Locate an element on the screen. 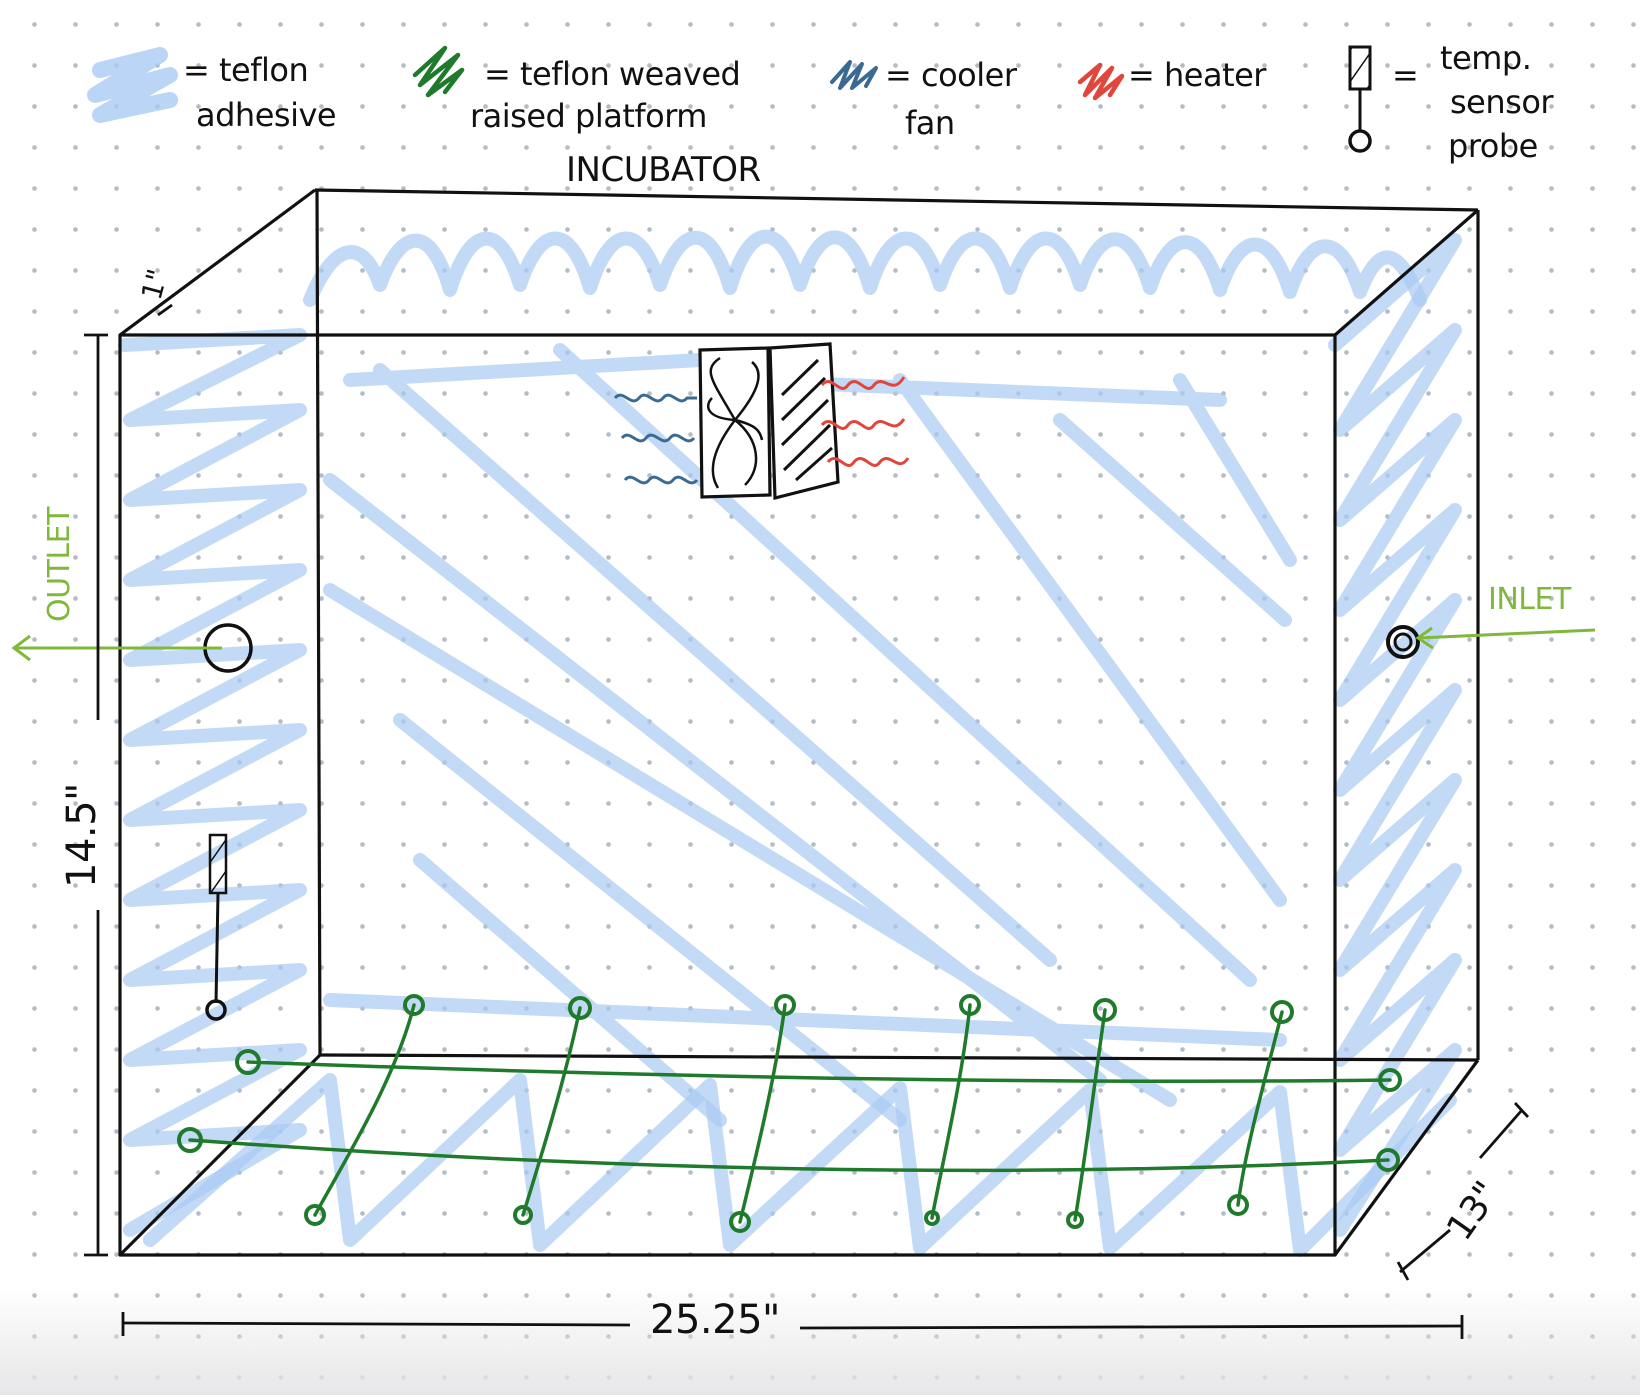 The width and height of the screenshot is (1640, 1395). heater is located at coordinates (839, 421).